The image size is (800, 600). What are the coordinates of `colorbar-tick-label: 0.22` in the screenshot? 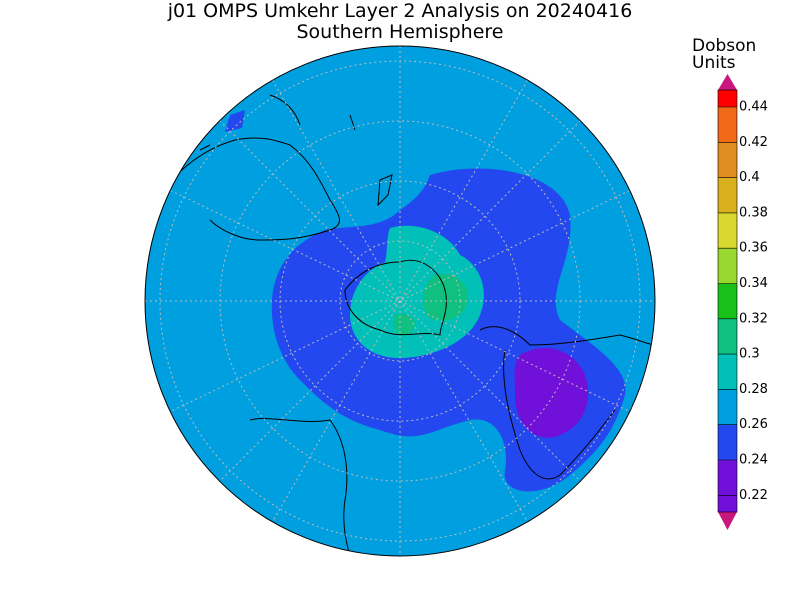 It's located at (753, 495).